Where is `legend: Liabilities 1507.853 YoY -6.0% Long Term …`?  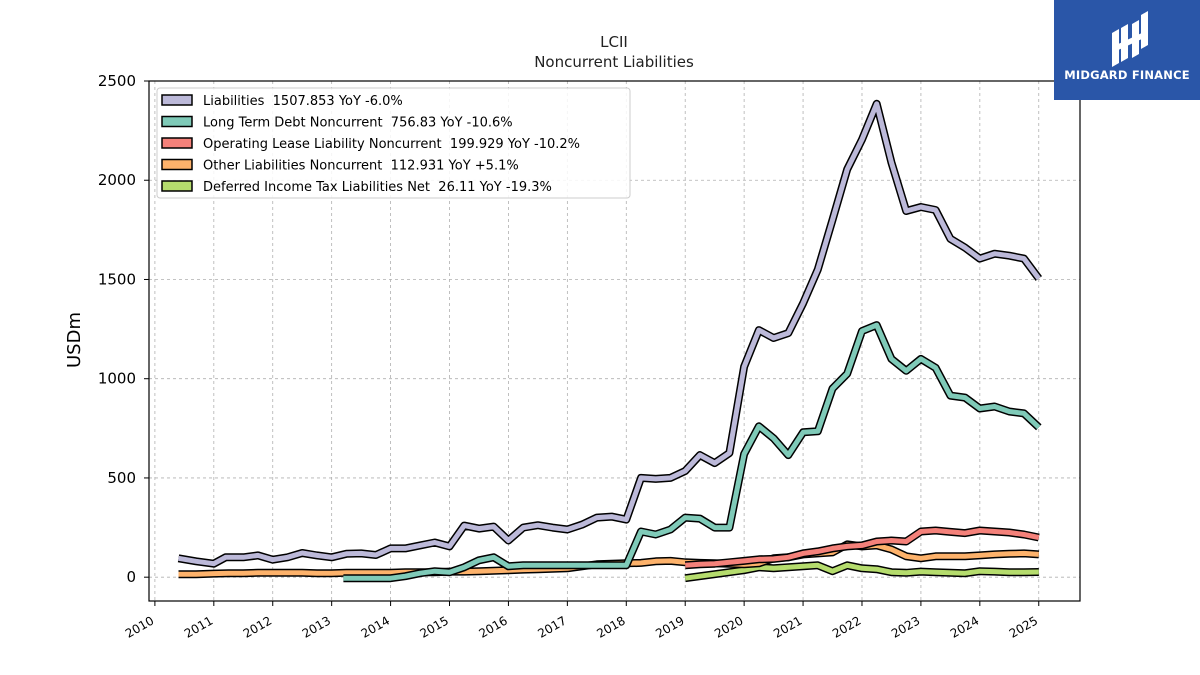
legend: Liabilities 1507.853 YoY -6.0% Long Term … is located at coordinates (393, 143).